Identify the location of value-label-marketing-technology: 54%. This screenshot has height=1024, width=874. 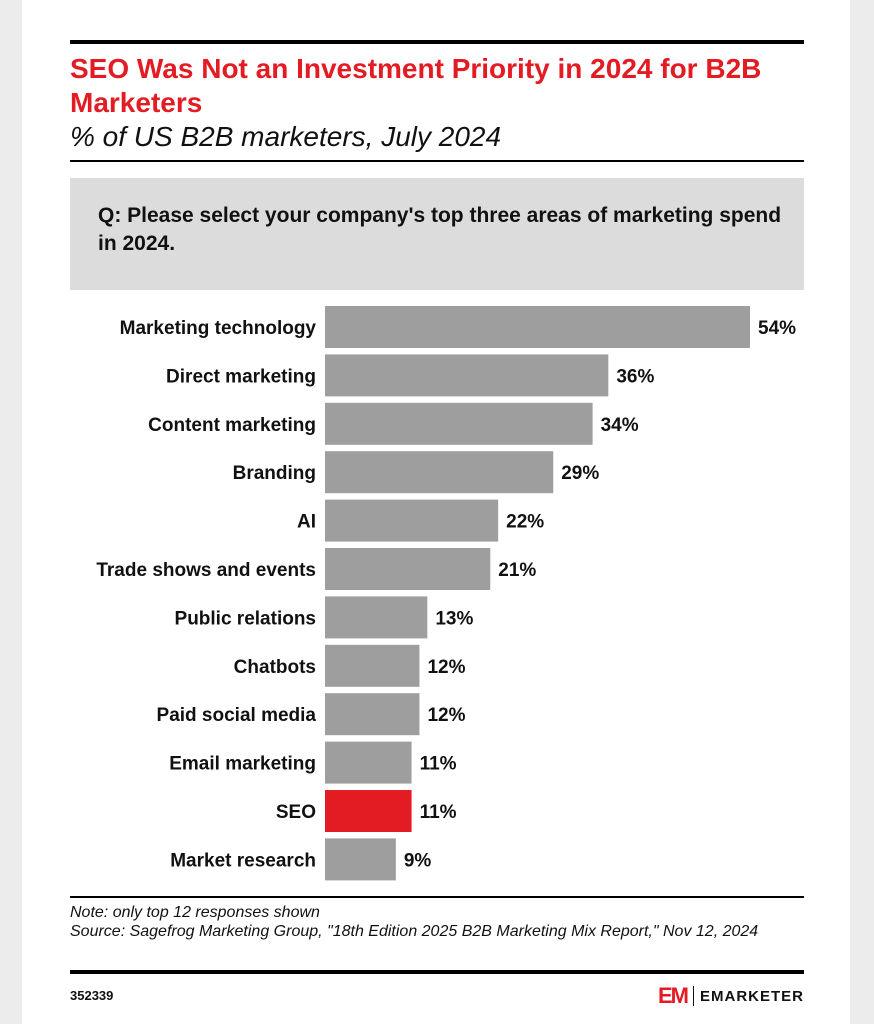
(777, 328).